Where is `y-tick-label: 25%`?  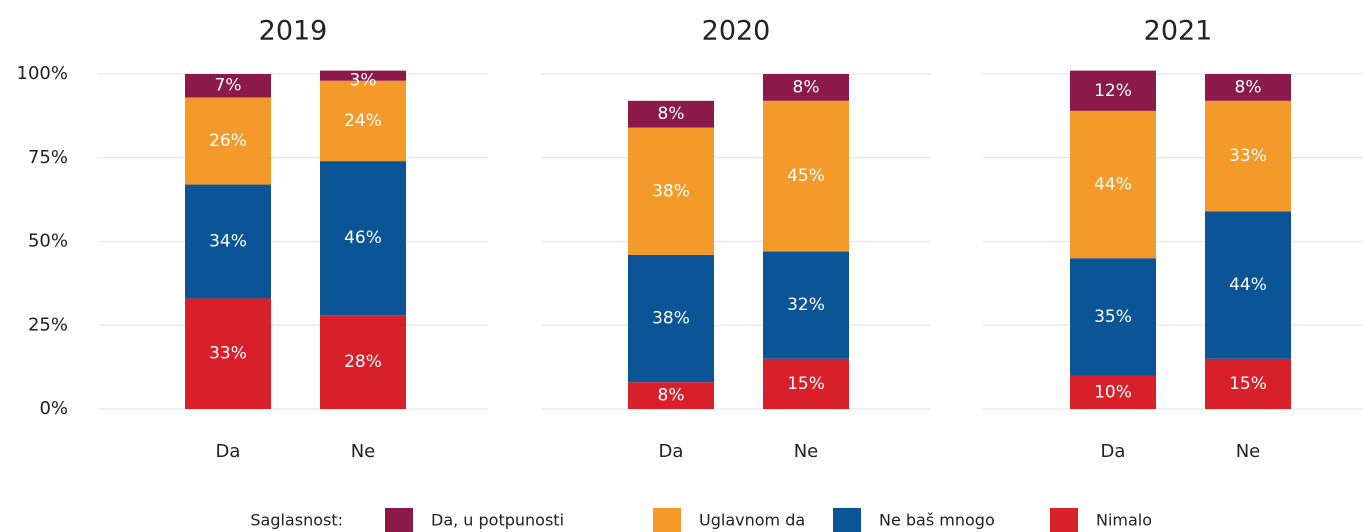 y-tick-label: 25% is located at coordinates (48, 324).